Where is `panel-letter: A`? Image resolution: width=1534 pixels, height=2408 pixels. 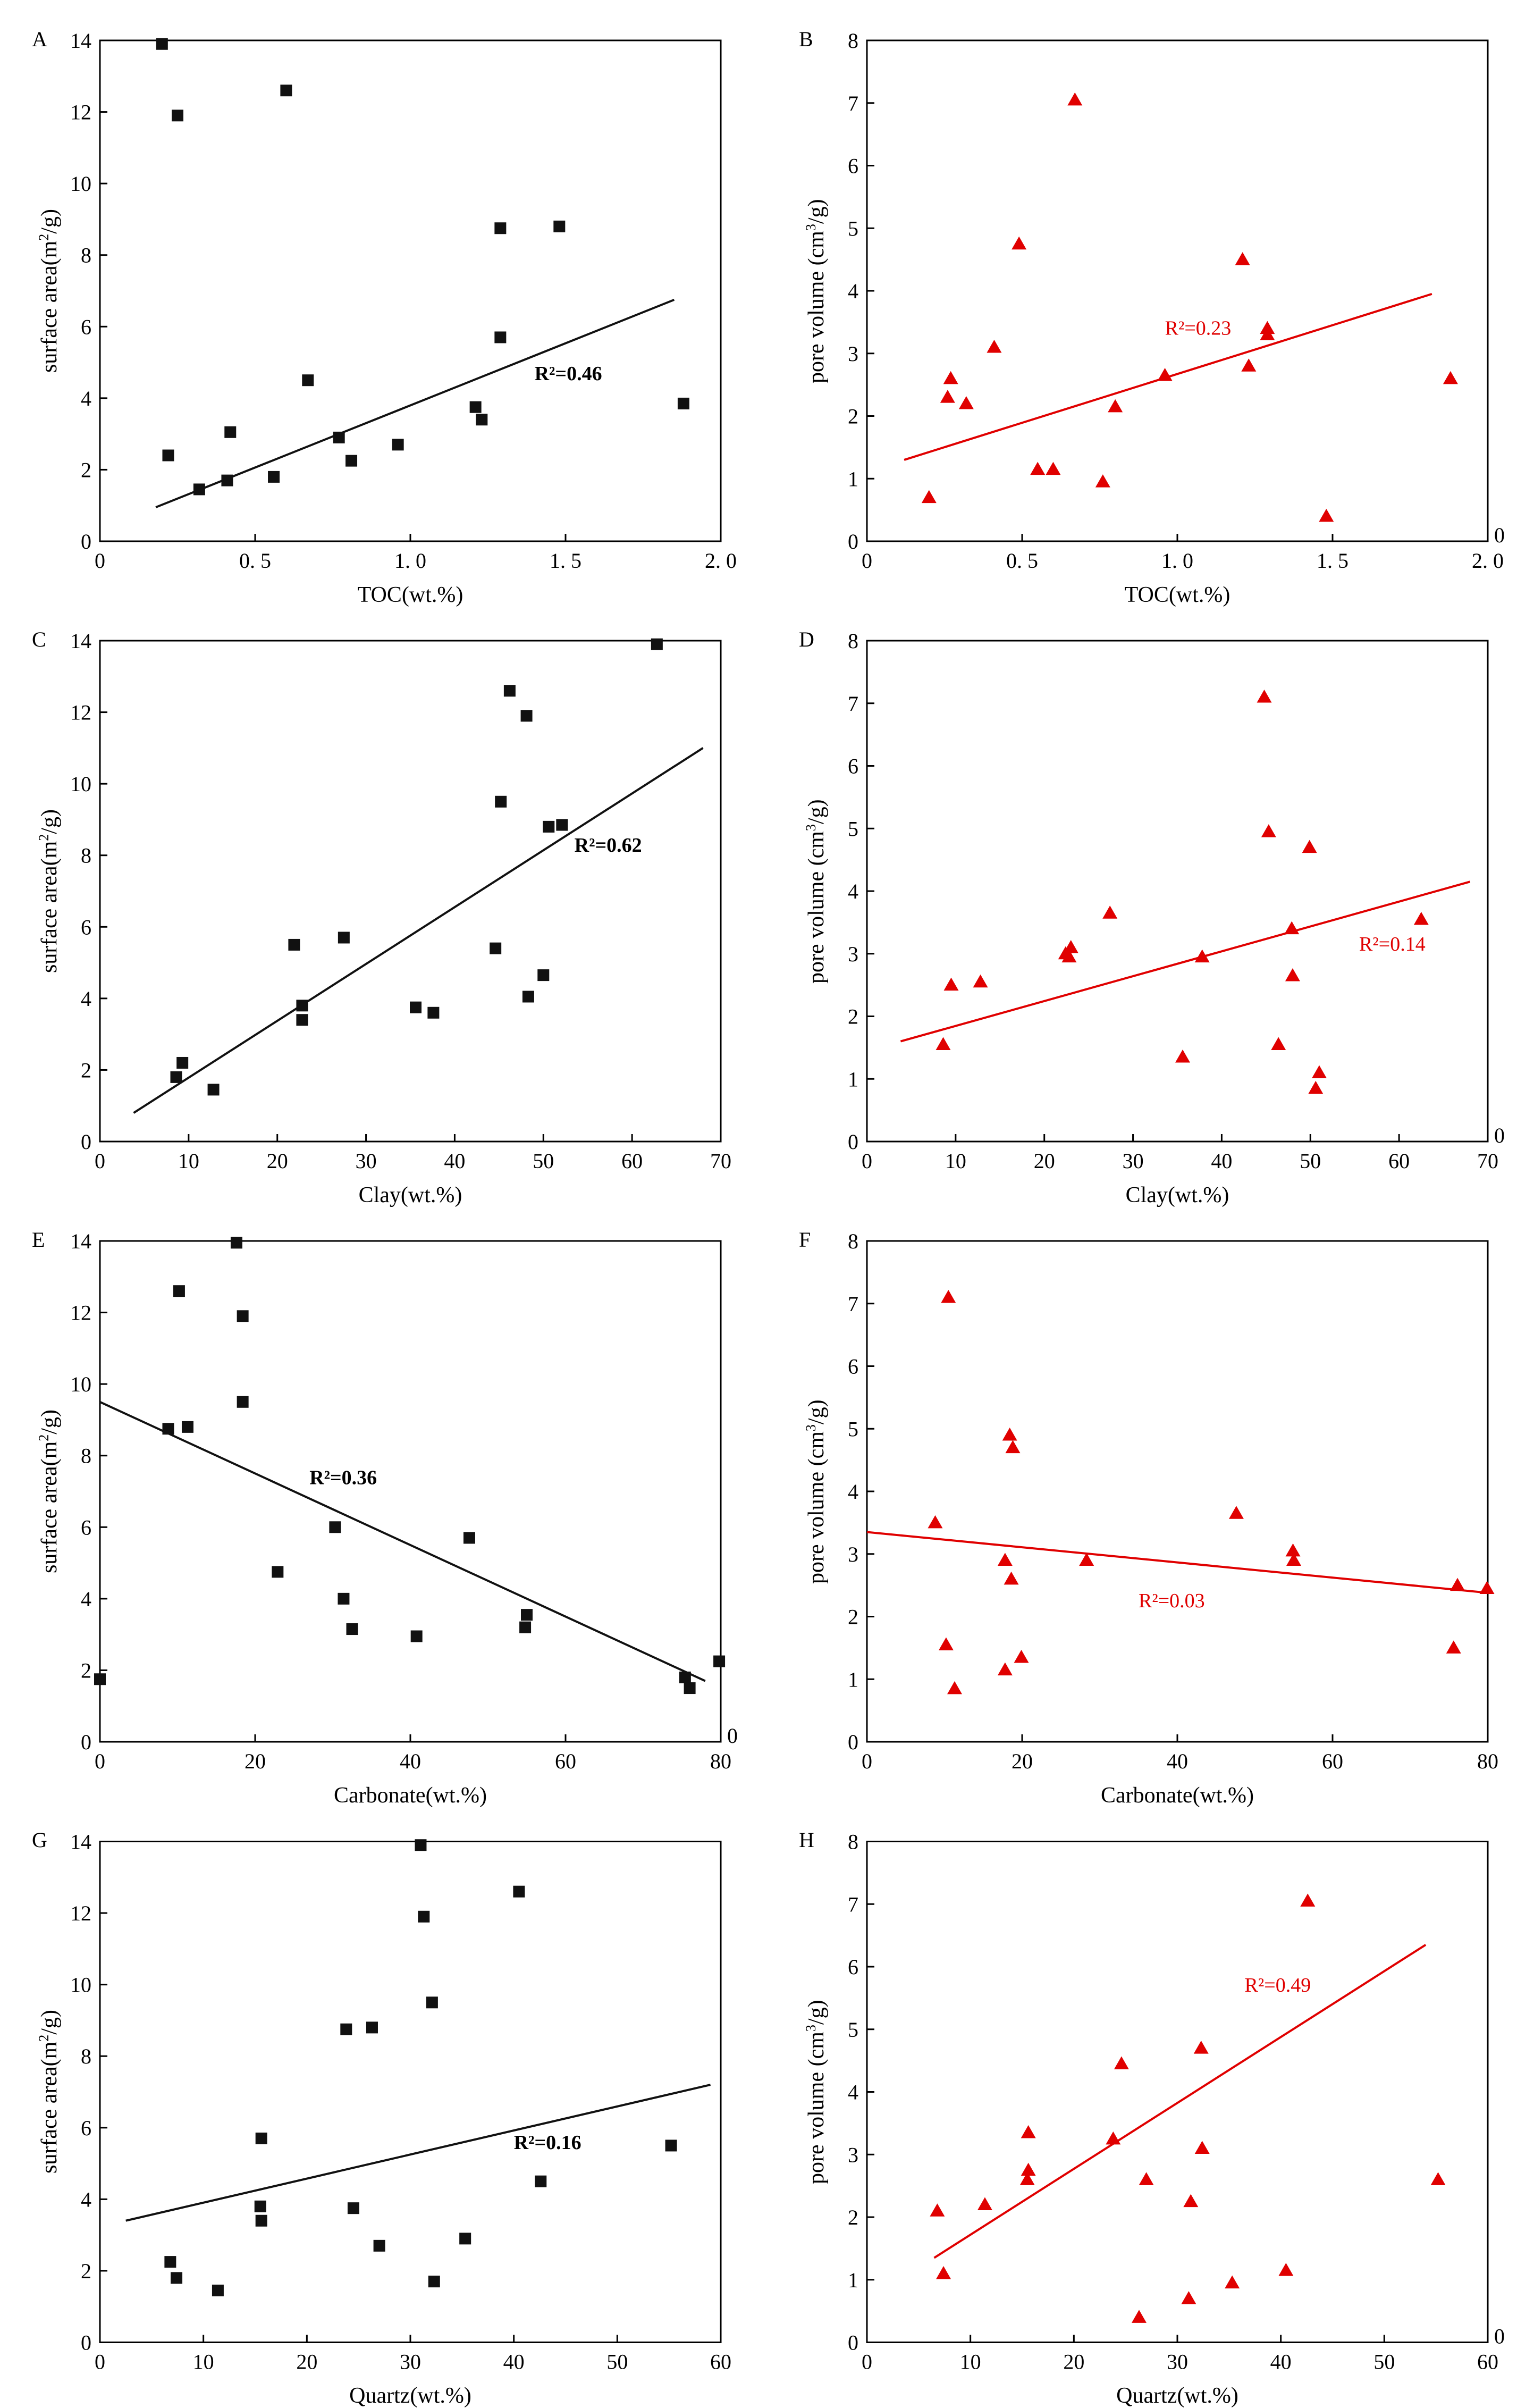
panel-letter: A is located at coordinates (39, 39).